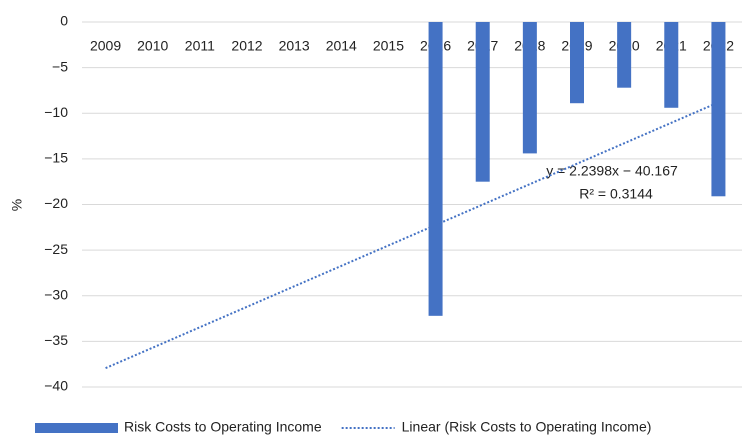 Image resolution: width=742 pixels, height=436 pixels. I want to click on y-tick-label: −15, so click(56, 158).